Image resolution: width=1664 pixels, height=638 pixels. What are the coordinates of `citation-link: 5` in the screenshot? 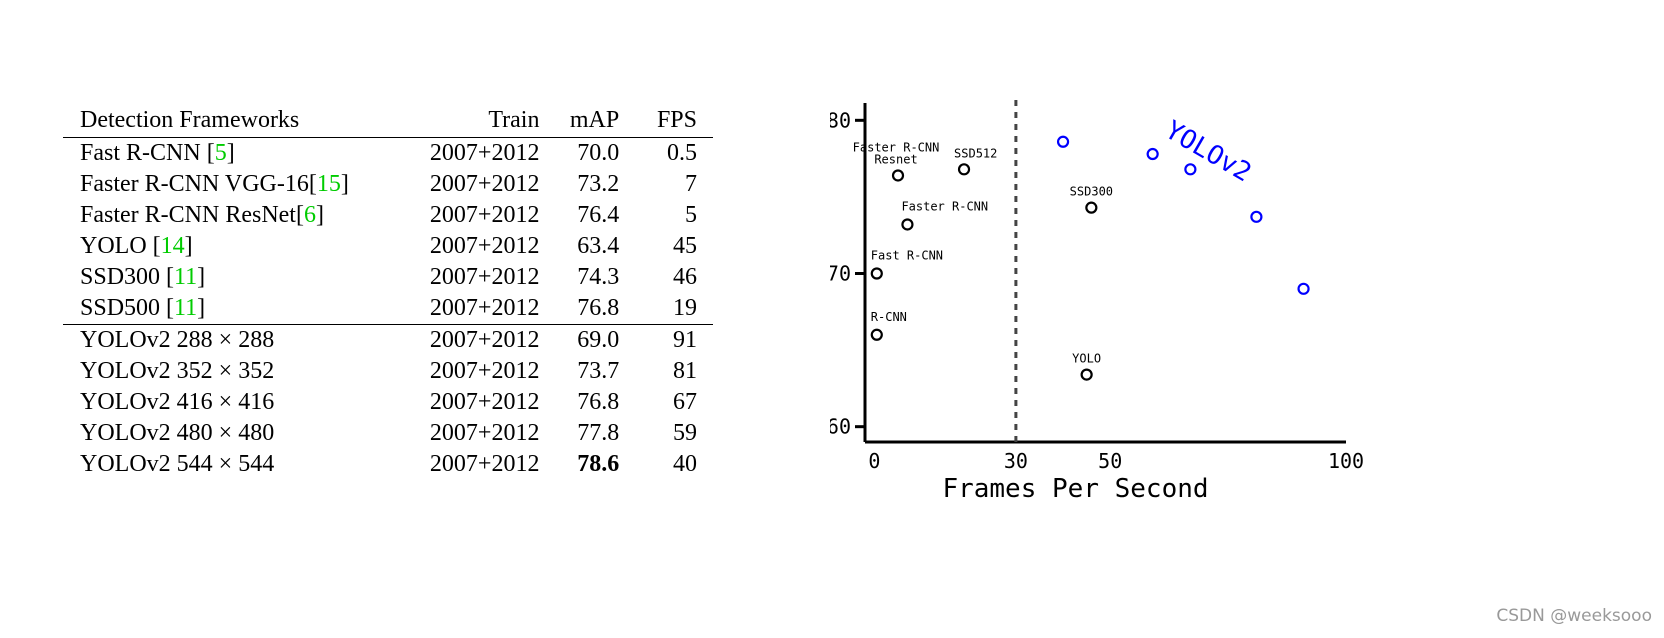 It's located at (220, 153).